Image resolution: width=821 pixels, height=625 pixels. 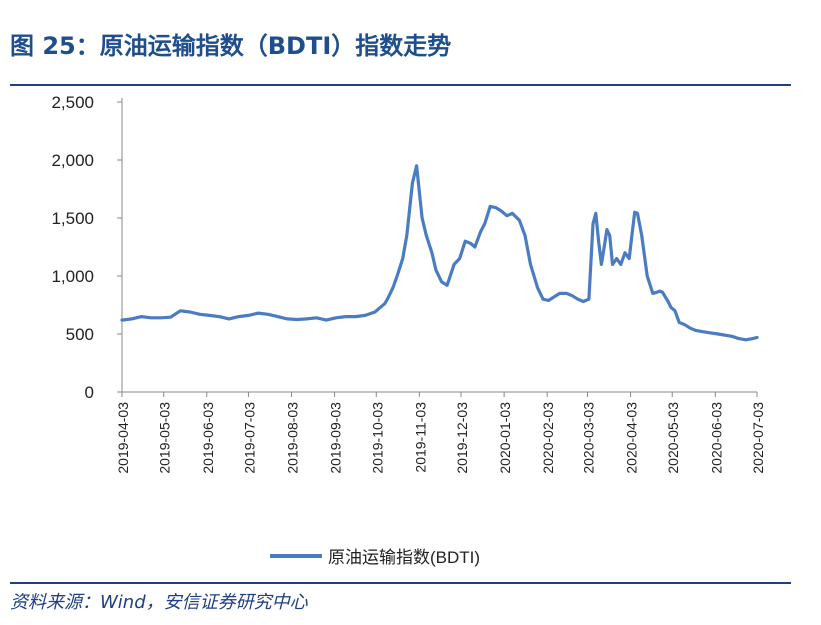 What do you see at coordinates (377, 438) in the screenshot?
I see `x-tick-label: 2019-10-03` at bounding box center [377, 438].